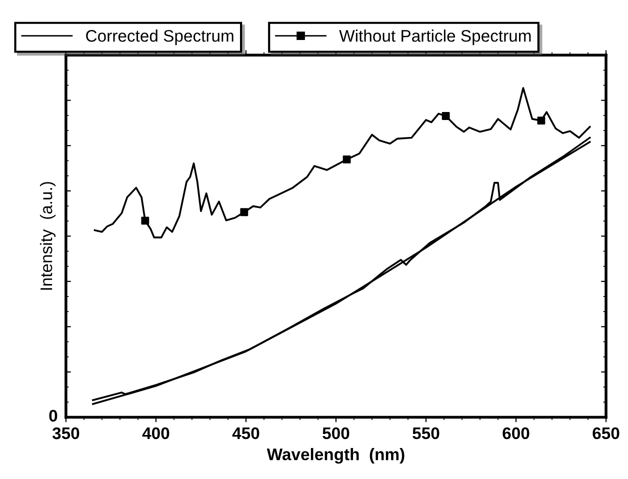  Describe the element at coordinates (53, 416) in the screenshot. I see `text: 0` at that location.